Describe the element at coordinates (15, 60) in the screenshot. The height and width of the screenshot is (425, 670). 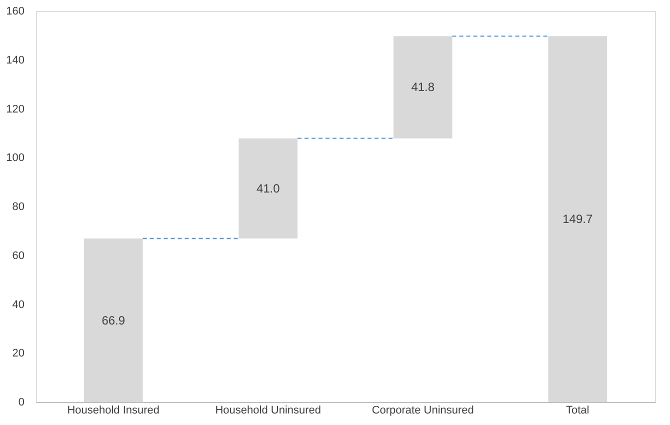
I see `y-tick-label: 140` at that location.